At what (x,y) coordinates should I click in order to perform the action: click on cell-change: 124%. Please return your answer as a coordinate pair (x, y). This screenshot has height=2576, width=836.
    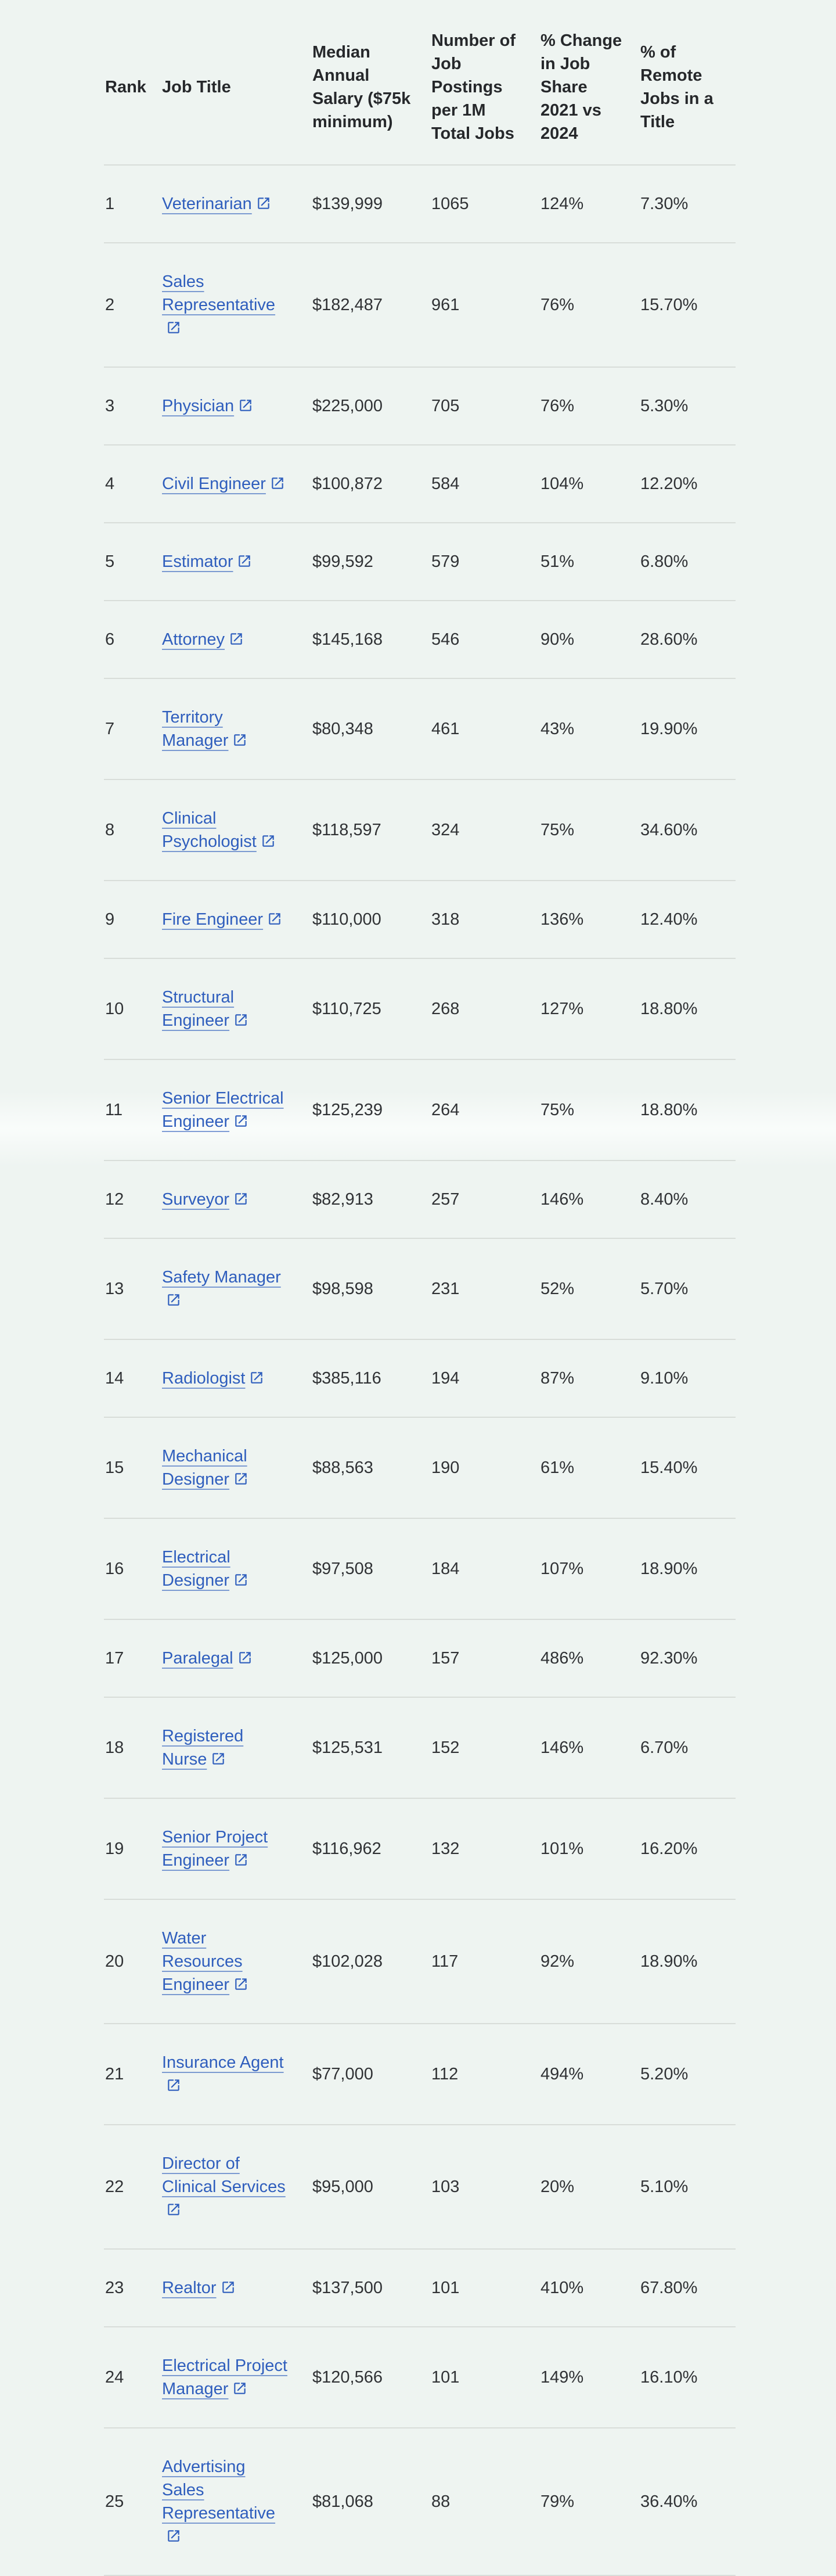
    Looking at the image, I should click on (590, 204).